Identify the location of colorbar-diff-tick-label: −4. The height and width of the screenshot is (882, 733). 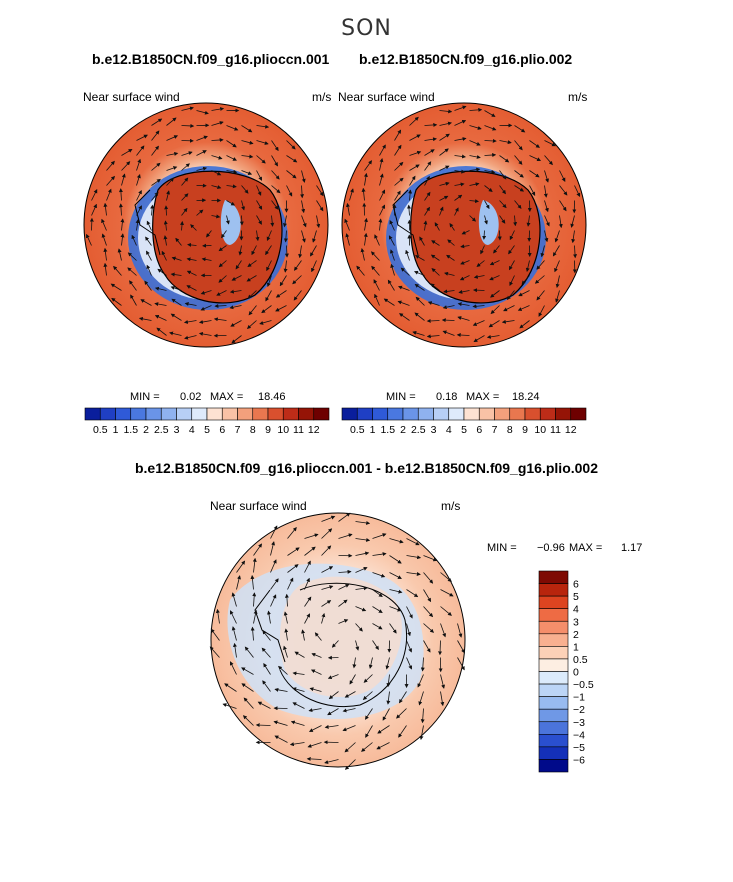
(579, 735).